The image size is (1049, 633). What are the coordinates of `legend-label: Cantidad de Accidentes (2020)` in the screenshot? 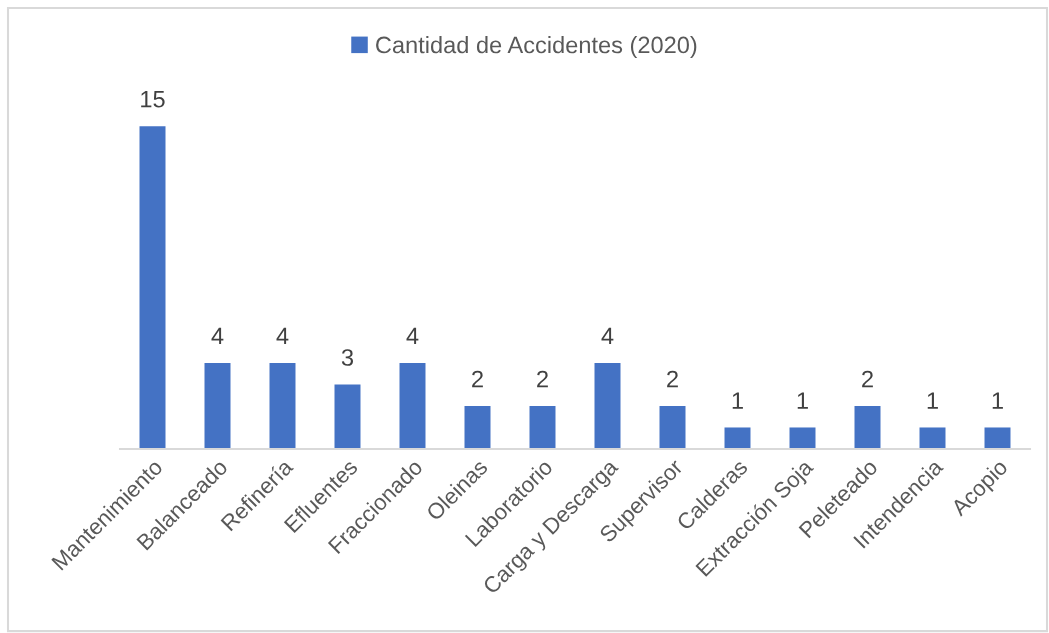 It's located at (536, 47).